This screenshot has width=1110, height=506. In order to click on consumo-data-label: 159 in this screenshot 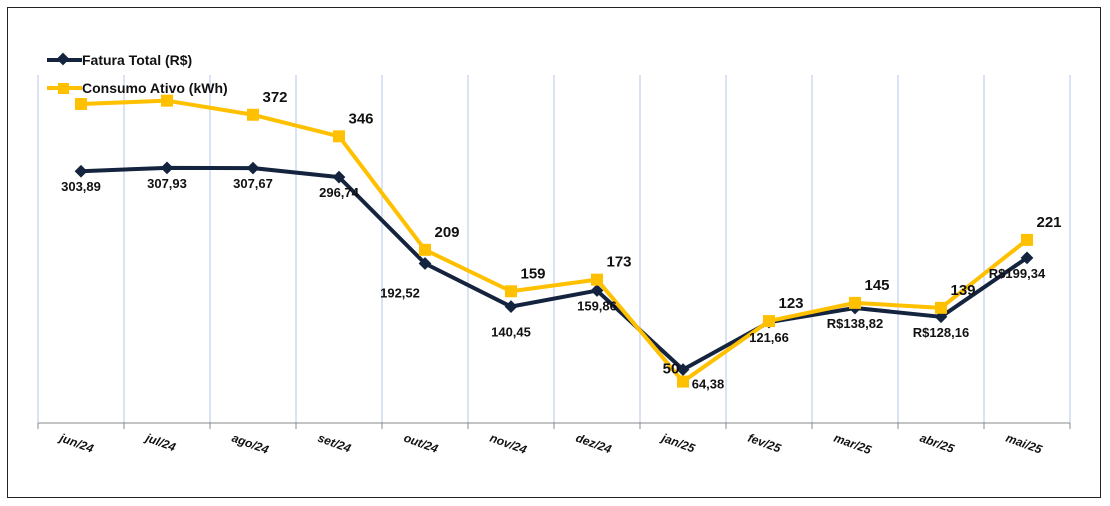, I will do `click(532, 273)`.